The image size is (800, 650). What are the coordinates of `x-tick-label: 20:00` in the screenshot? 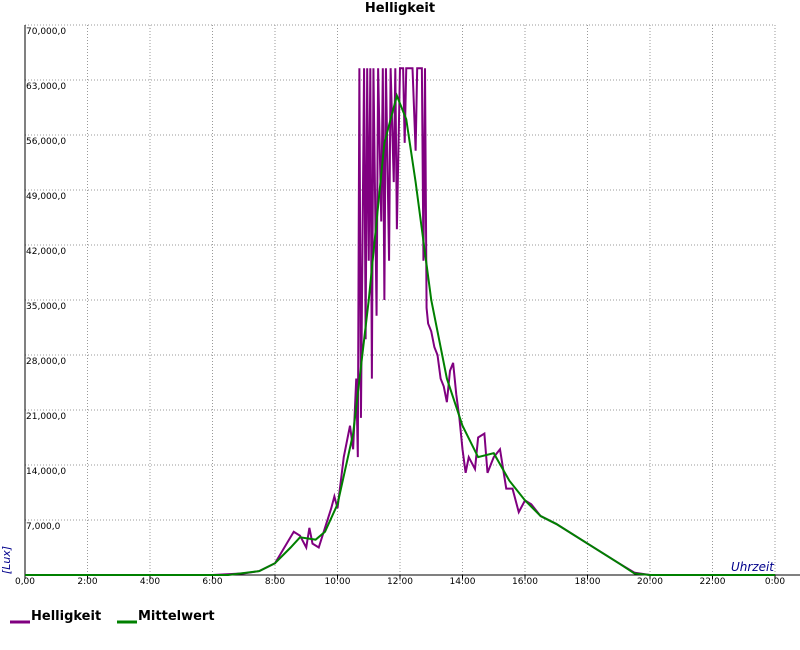 It's located at (650, 582).